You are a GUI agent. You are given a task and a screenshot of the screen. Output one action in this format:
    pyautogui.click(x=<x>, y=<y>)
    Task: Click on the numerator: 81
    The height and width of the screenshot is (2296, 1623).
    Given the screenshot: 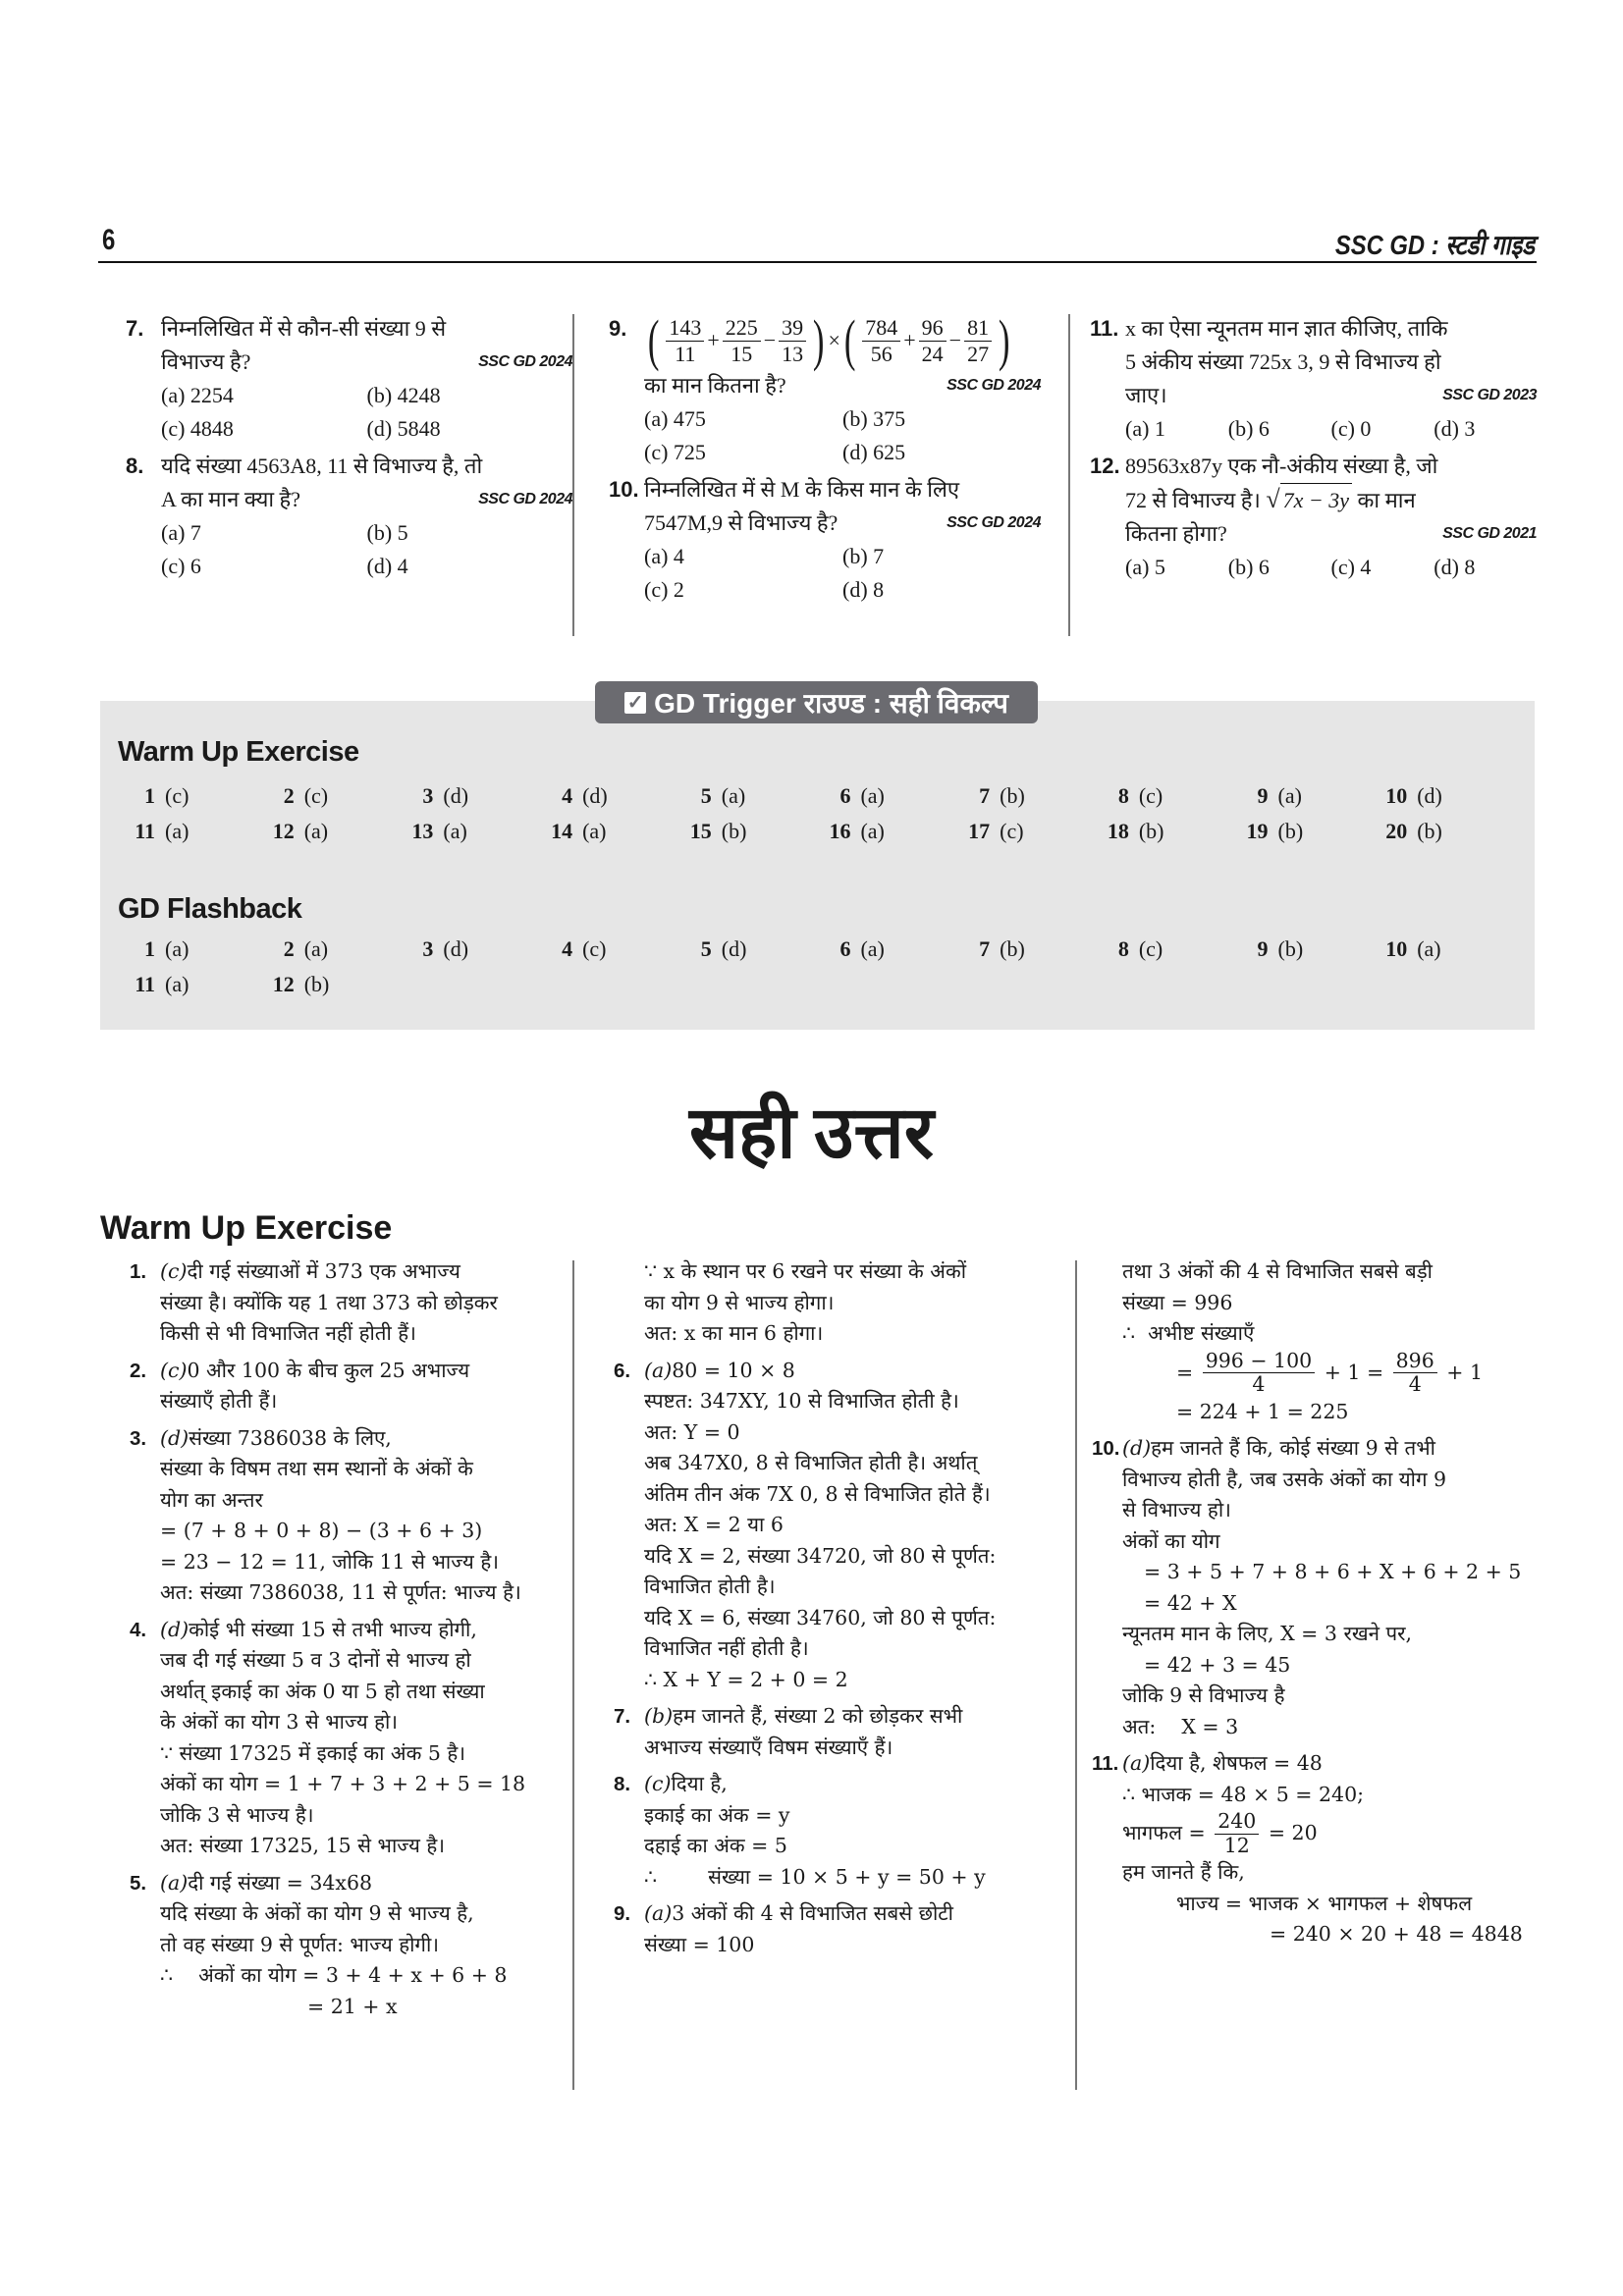 What is the action you would take?
    pyautogui.click(x=978, y=328)
    